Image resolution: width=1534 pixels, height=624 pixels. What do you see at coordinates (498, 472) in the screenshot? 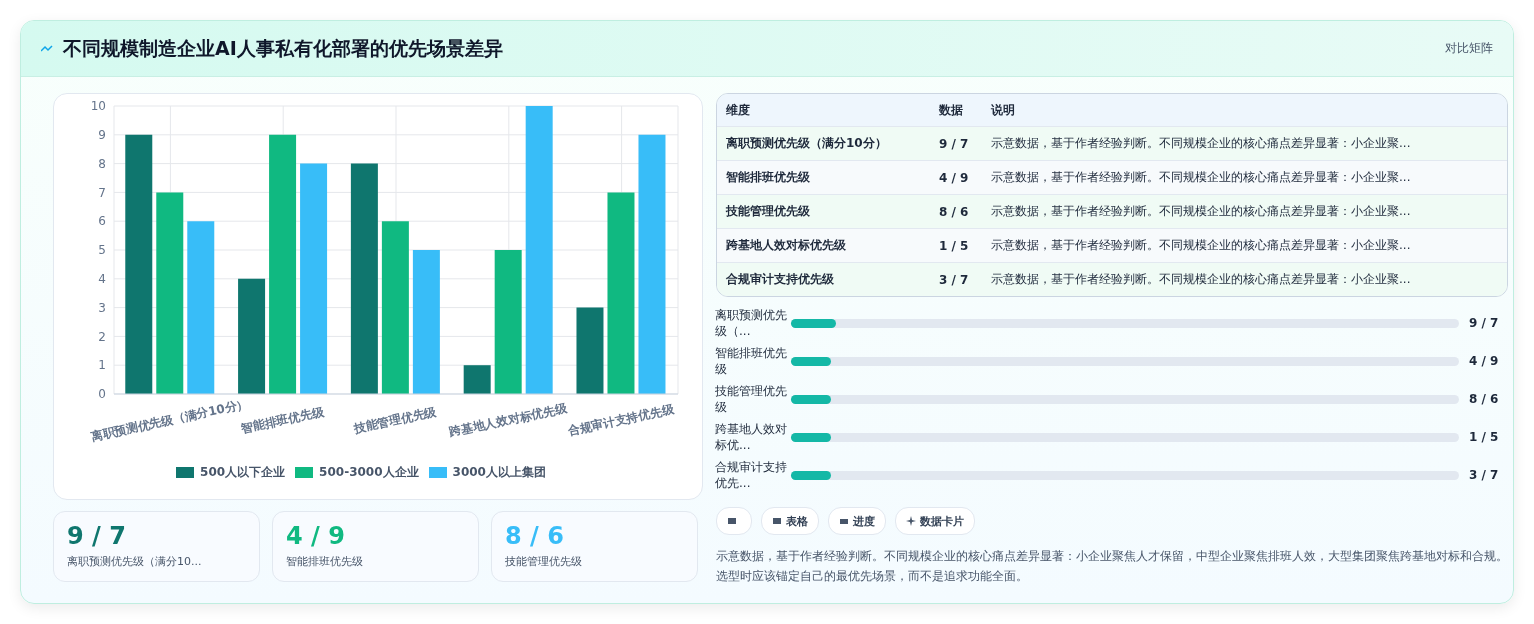
I see `legend-label: 3000人以上集团` at bounding box center [498, 472].